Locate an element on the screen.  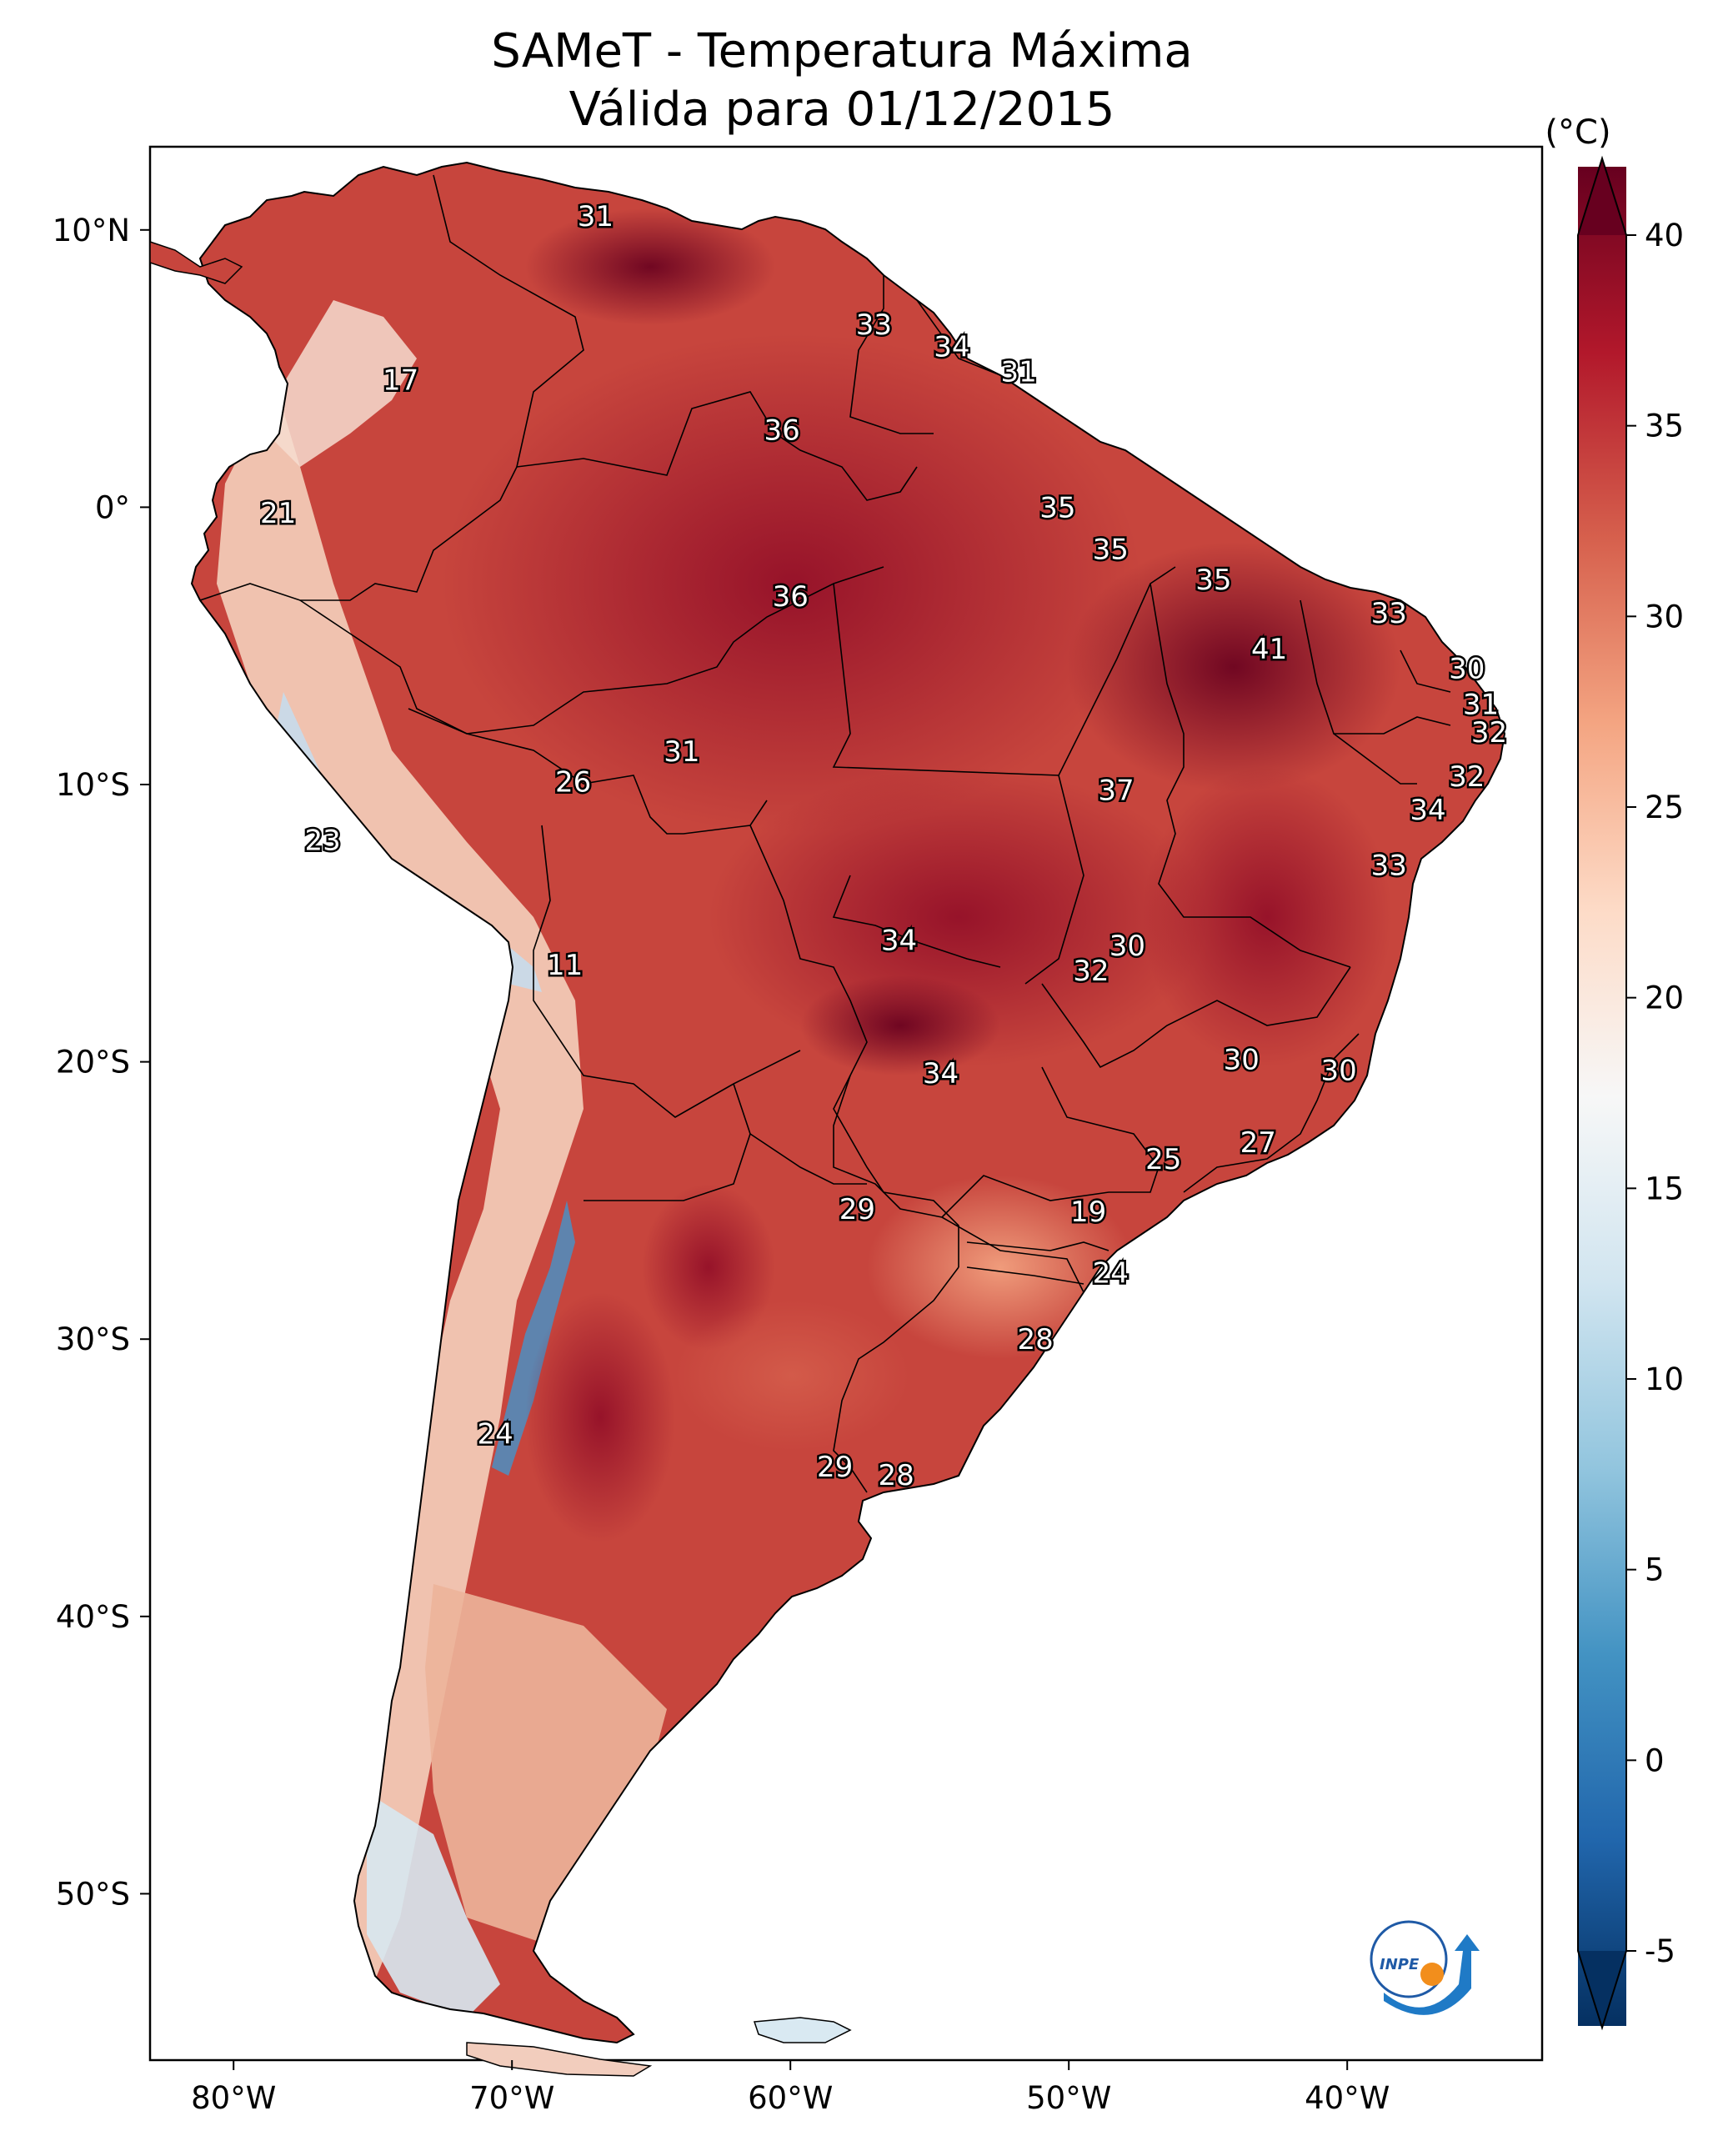
colorbar-bottom-extend is located at coordinates (1602, 1990).